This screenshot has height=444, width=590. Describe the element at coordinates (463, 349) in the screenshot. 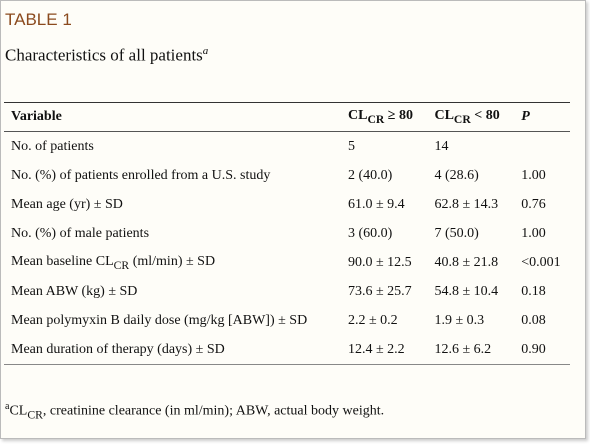

I see `table-cell: 12.6 ± 6.2` at that location.